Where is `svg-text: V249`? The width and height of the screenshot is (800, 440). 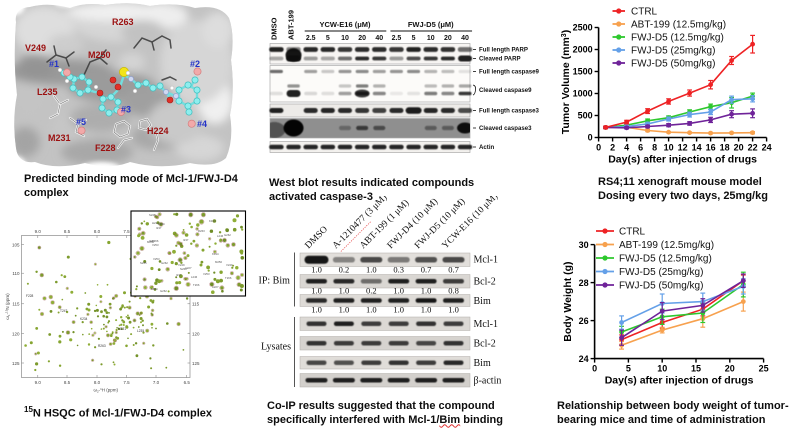
svg-text: V249 is located at coordinates (181, 265).